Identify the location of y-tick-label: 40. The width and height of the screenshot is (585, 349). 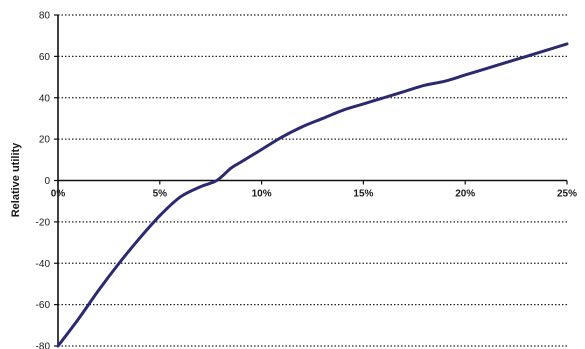
(45, 98).